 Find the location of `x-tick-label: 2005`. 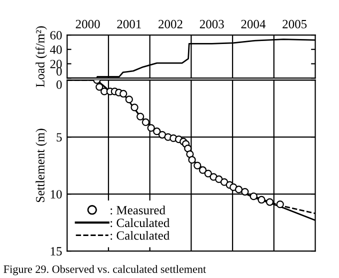

x-tick-label: 2005 is located at coordinates (294, 24).